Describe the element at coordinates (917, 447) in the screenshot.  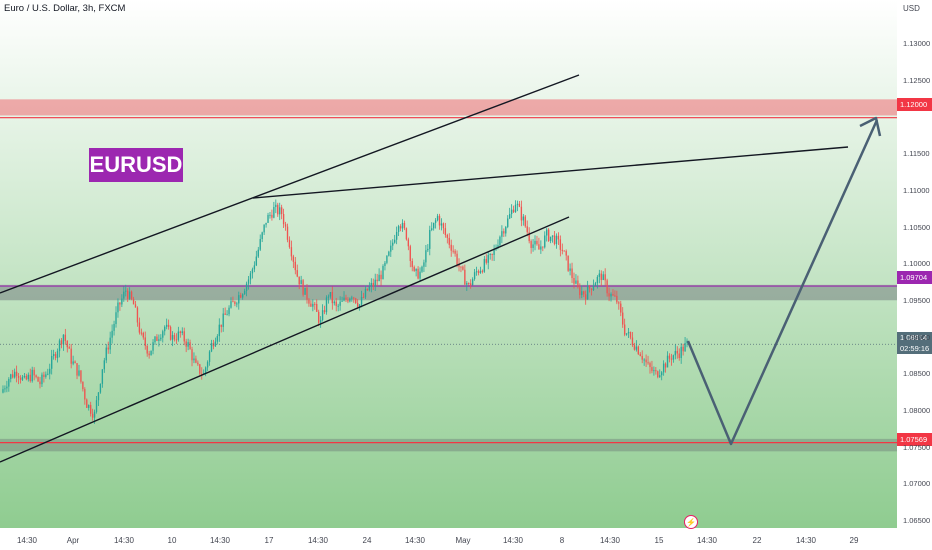
I see `price-tick-label: 1.07500` at that location.